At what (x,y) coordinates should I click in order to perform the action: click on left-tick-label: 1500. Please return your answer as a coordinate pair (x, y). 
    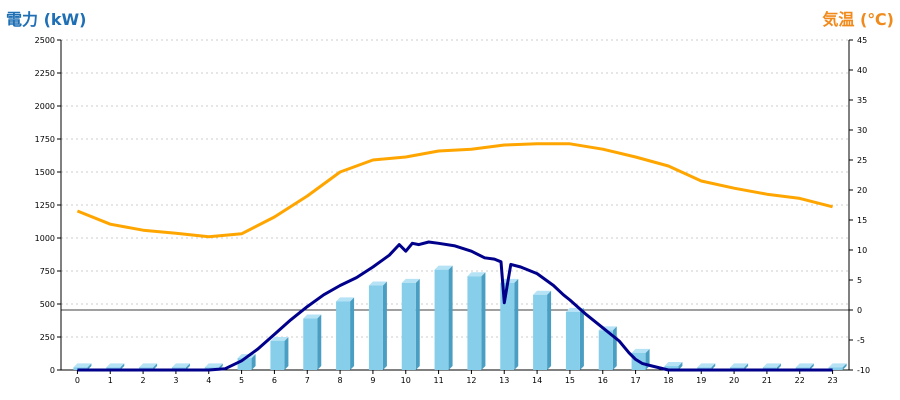
    Looking at the image, I should click on (45, 172).